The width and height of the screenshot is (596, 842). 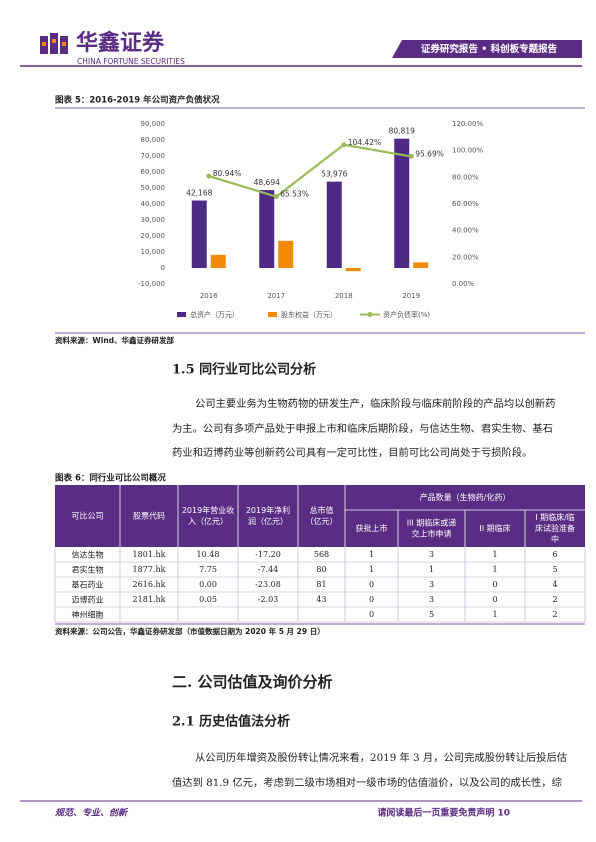 I want to click on section-heading: 1.5 同行业可比公司分析, so click(x=244, y=370).